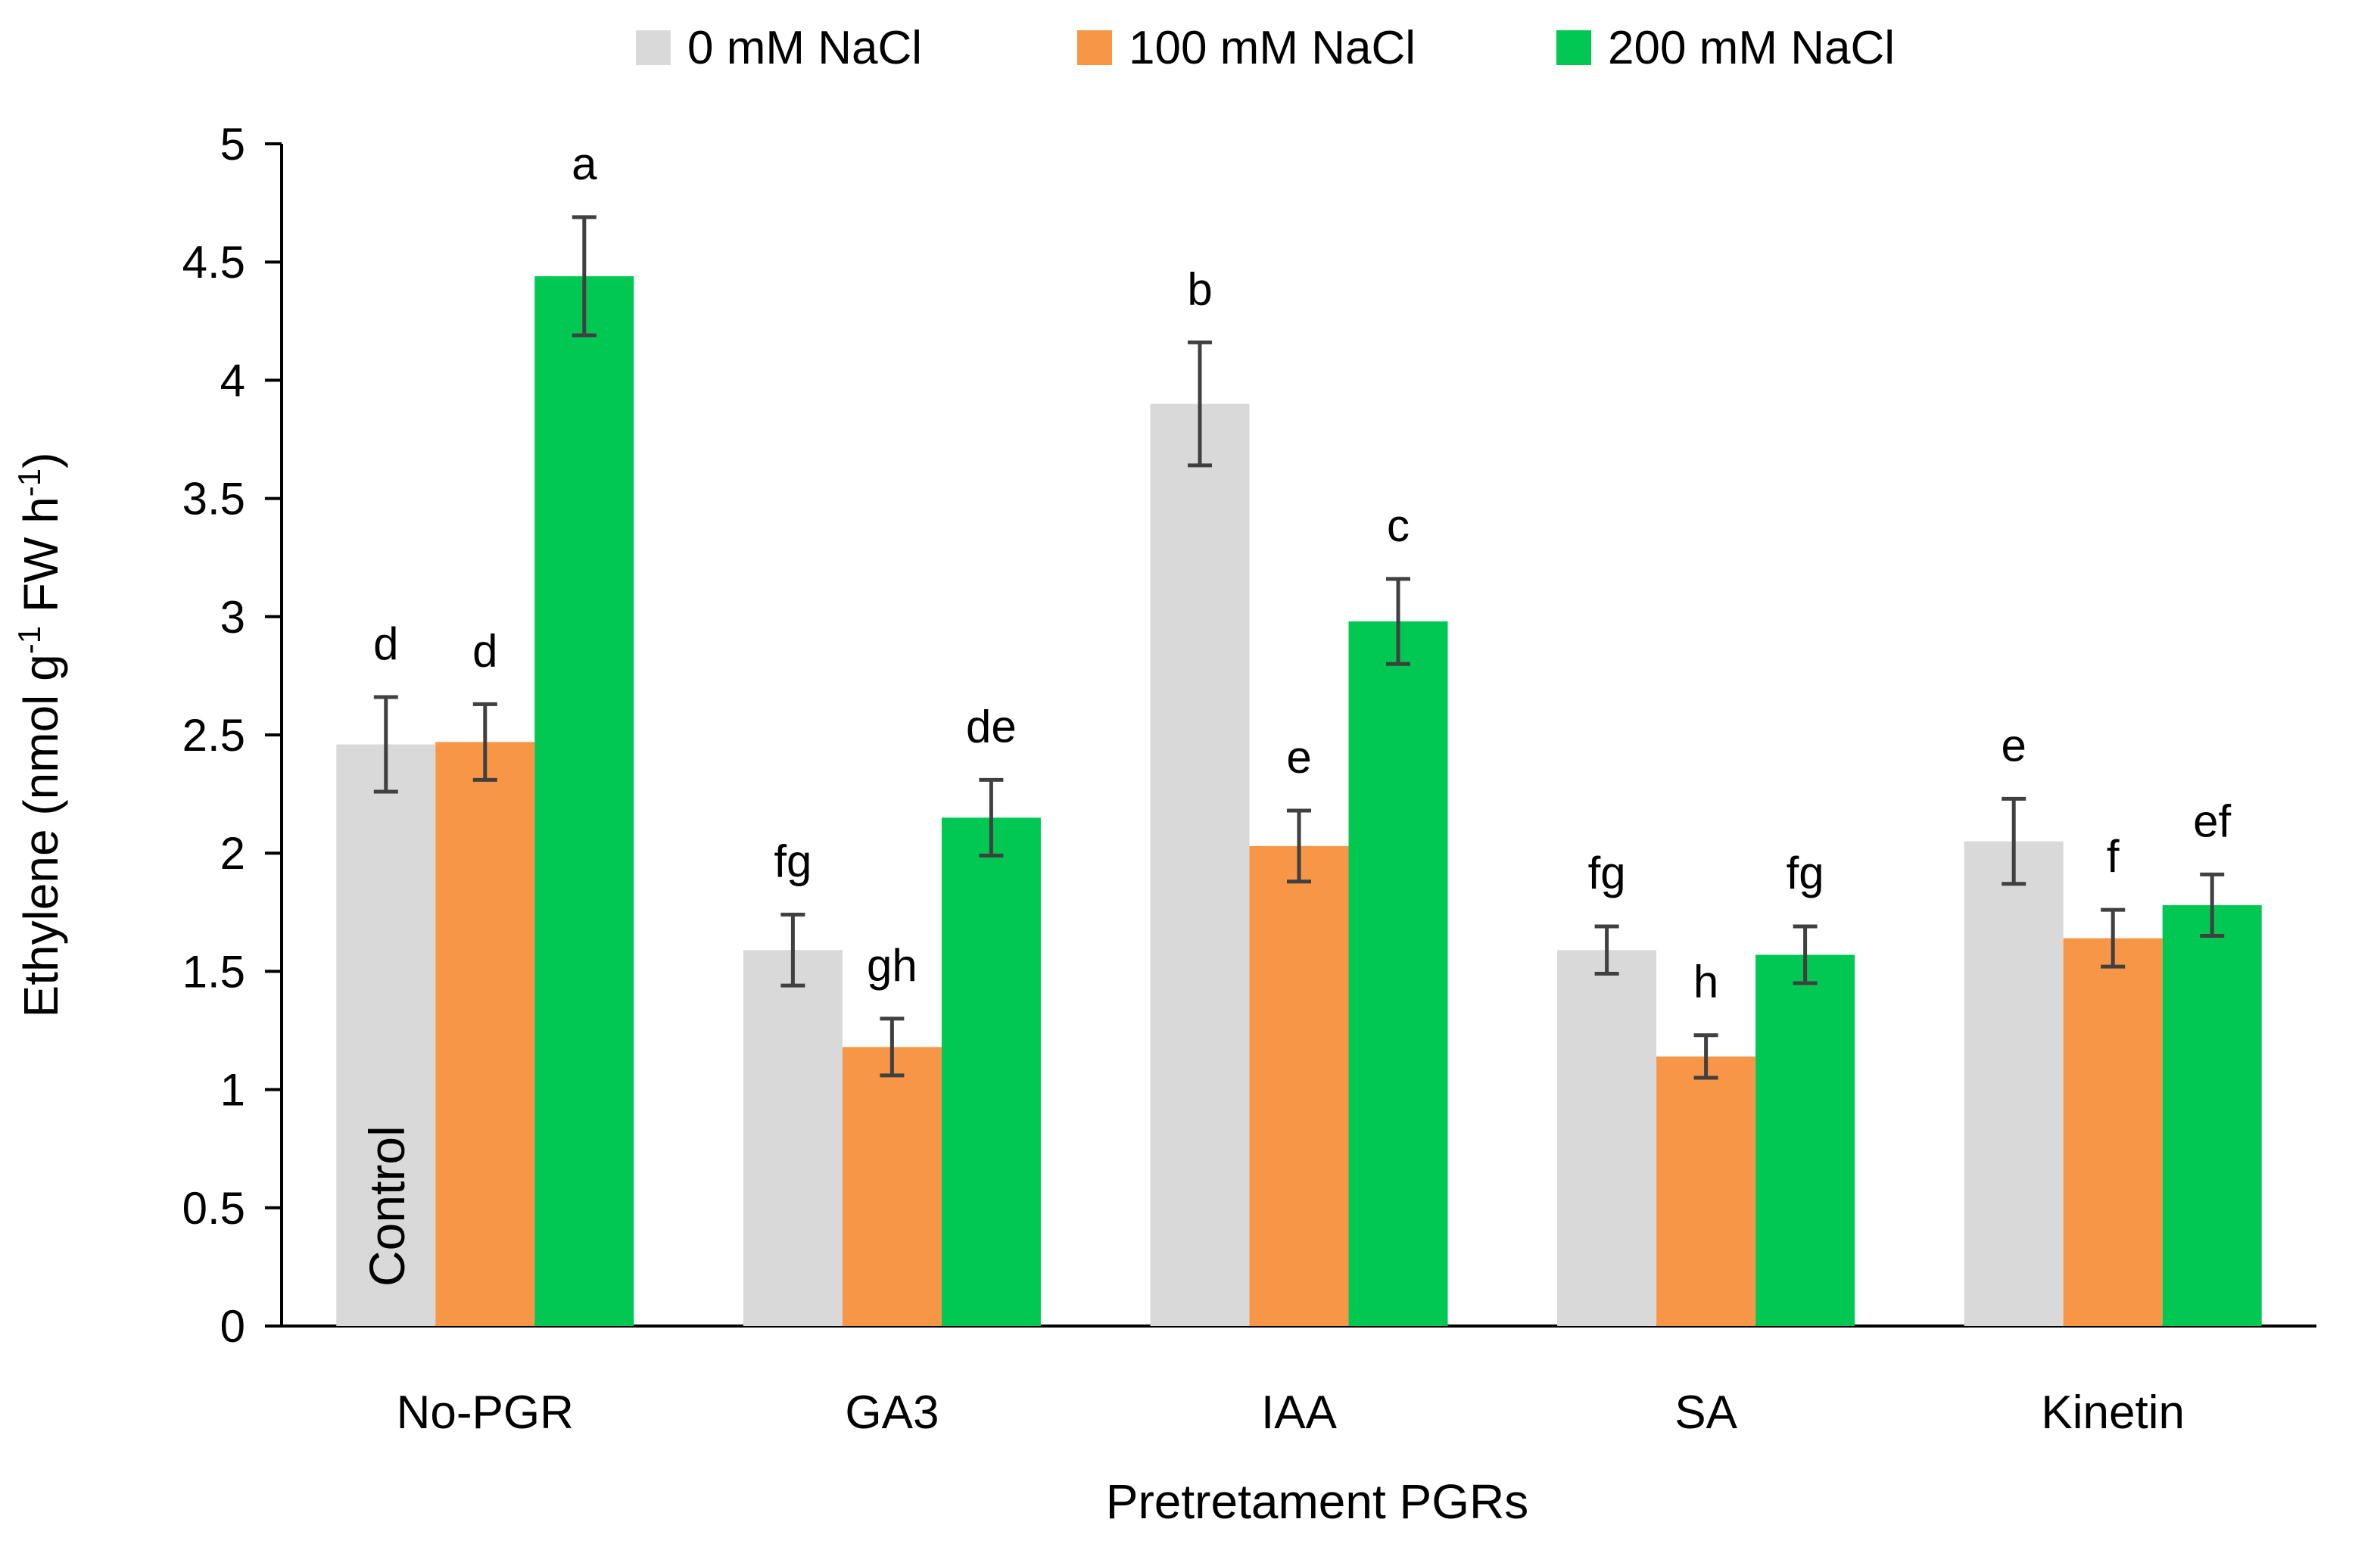  I want to click on x-category-label: SA, so click(1705, 1413).